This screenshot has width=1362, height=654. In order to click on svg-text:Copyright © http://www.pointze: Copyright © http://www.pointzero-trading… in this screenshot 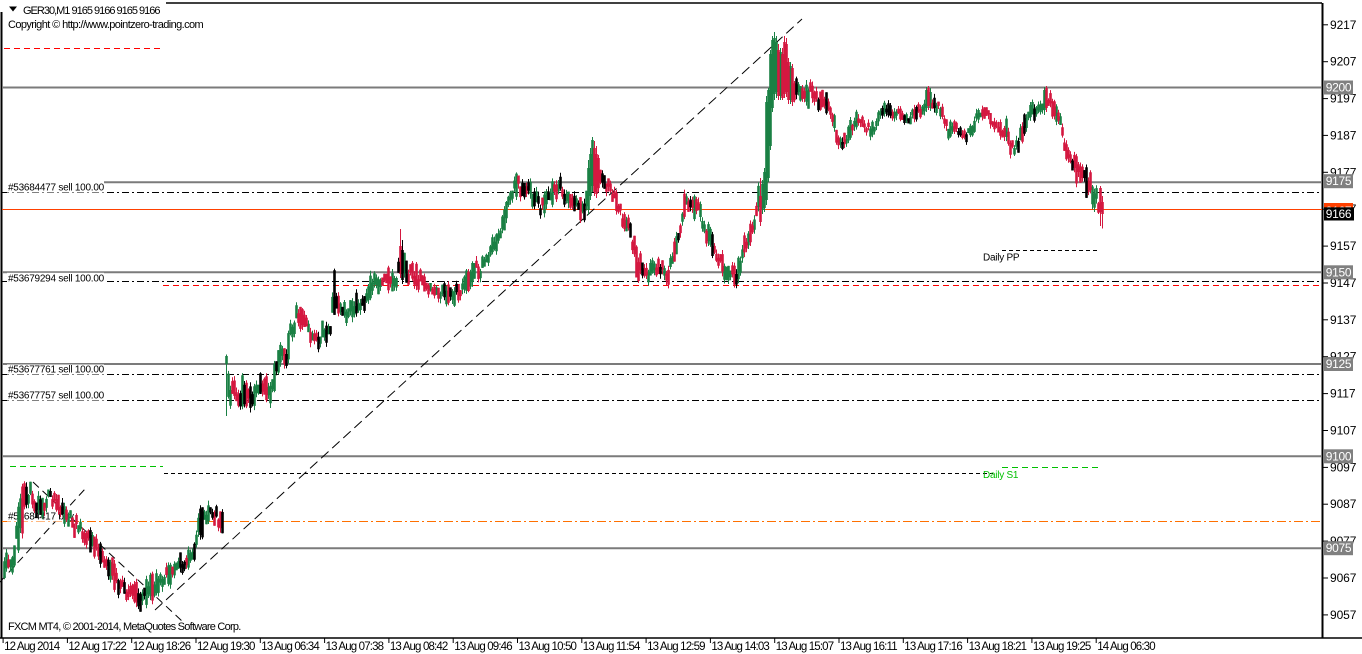, I will do `click(106, 25)`.